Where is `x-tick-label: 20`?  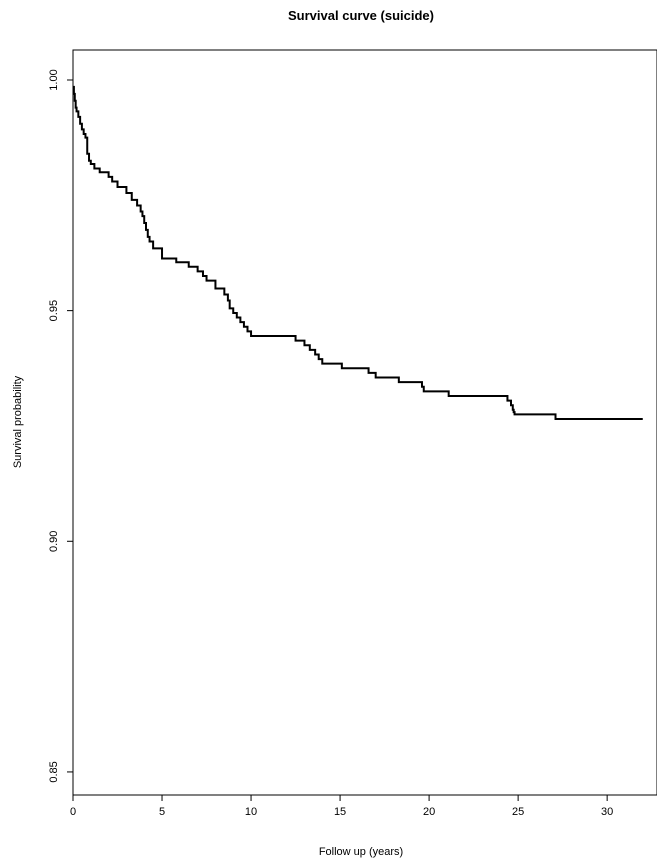 x-tick-label: 20 is located at coordinates (429, 812).